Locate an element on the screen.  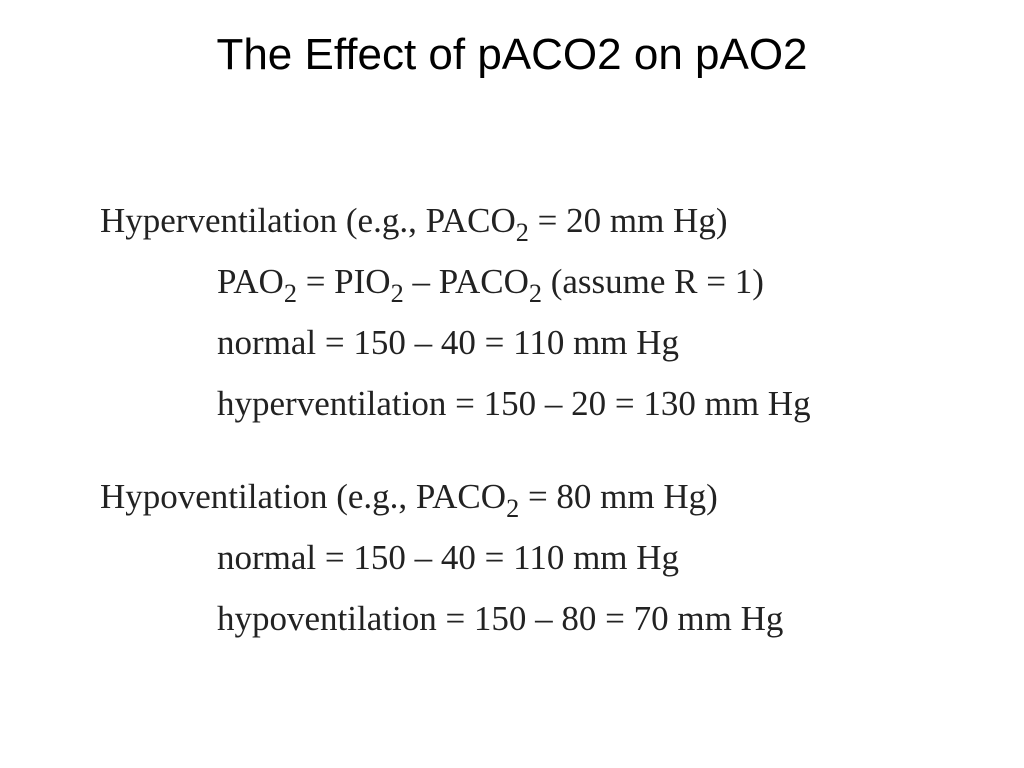
equation-line: PAO2 = PIO2 – PACO2 (assume R = 1) is located at coordinates (550, 287).